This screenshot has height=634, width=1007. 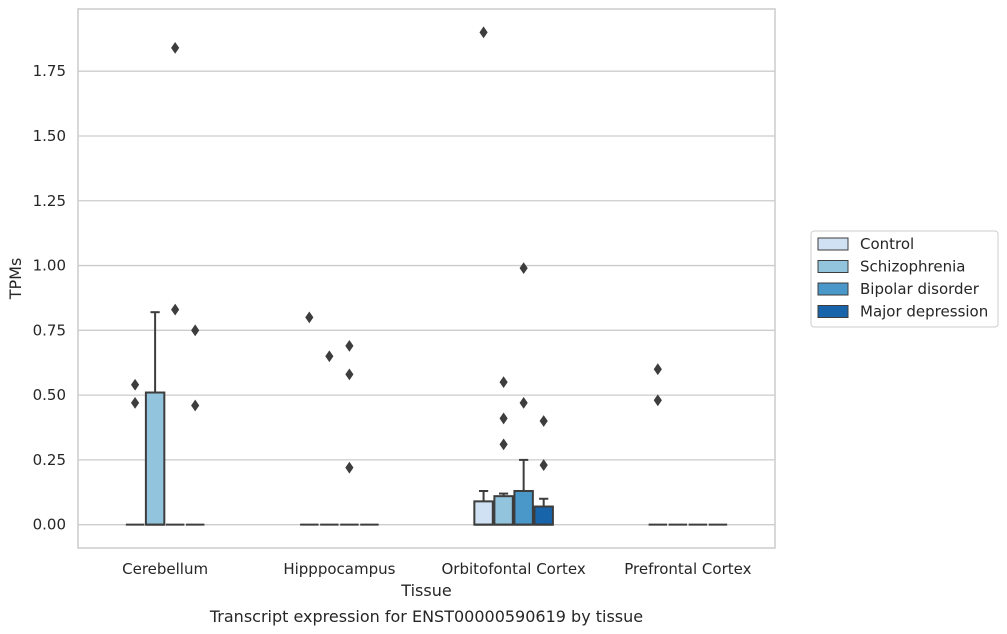 What do you see at coordinates (49, 525) in the screenshot?
I see `y-tick-label: 0.00` at bounding box center [49, 525].